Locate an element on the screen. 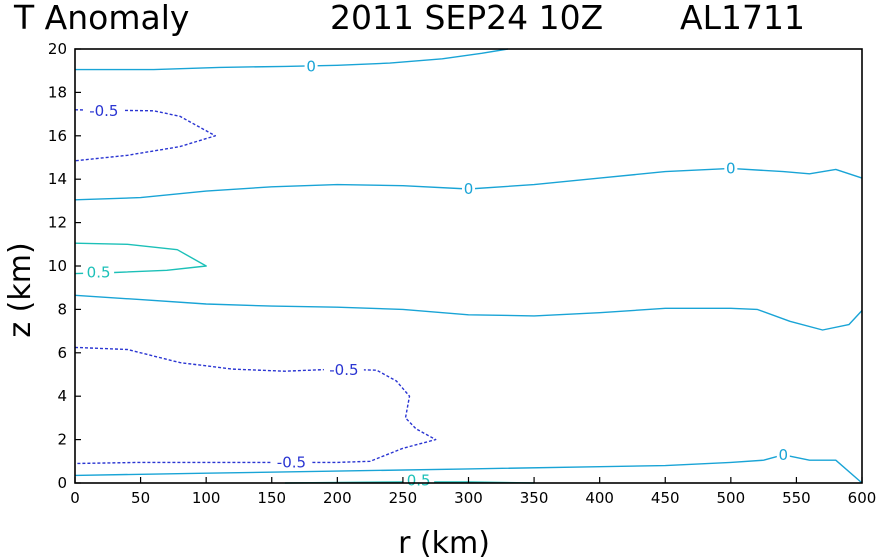 The height and width of the screenshot is (558, 879). x-tick-label: 450 is located at coordinates (665, 498).